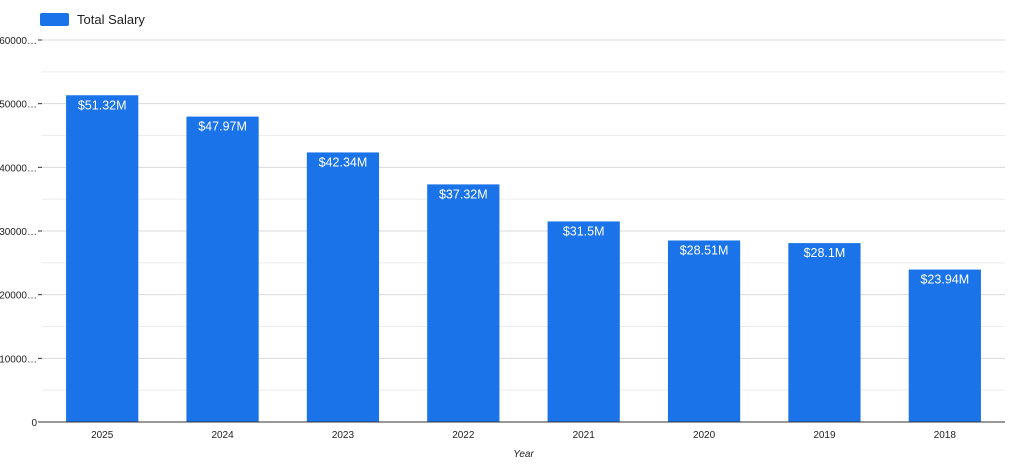 The height and width of the screenshot is (464, 1022). I want to click on y-tick-label: 0, so click(34, 423).